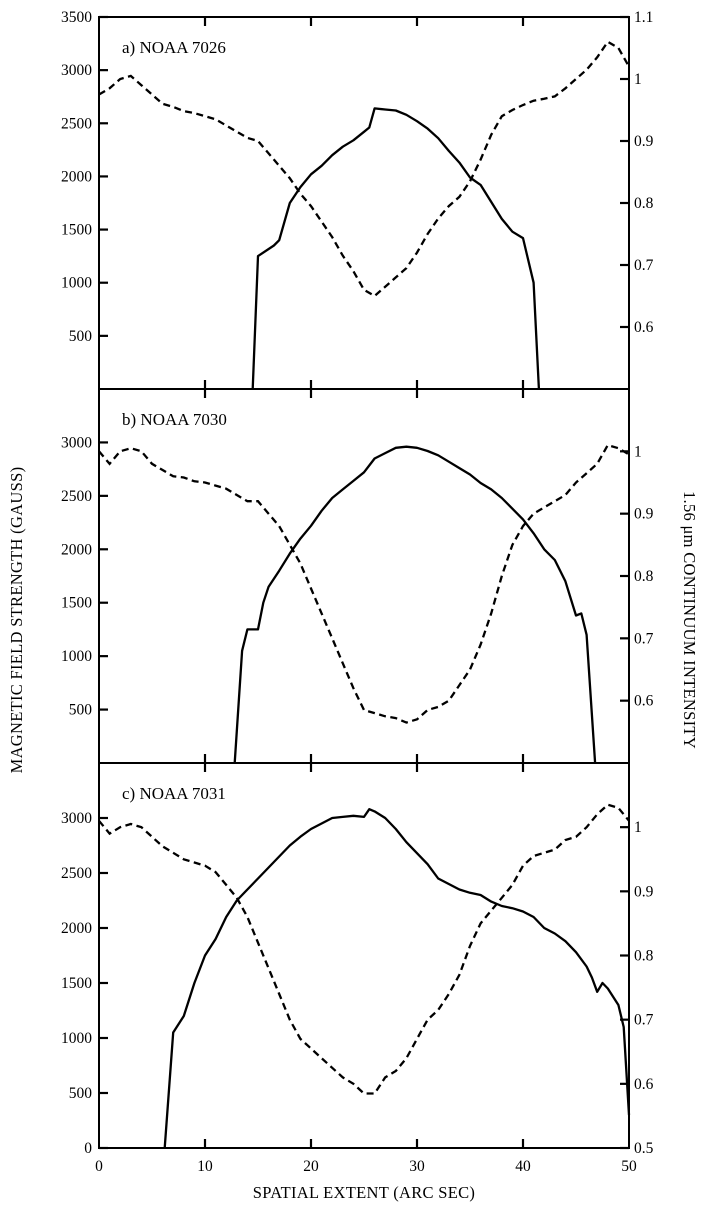 This screenshot has height=1205, width=702. What do you see at coordinates (364, 1192) in the screenshot?
I see `x-axis-title: SPATIAL EXTENT (ARC SEC)` at bounding box center [364, 1192].